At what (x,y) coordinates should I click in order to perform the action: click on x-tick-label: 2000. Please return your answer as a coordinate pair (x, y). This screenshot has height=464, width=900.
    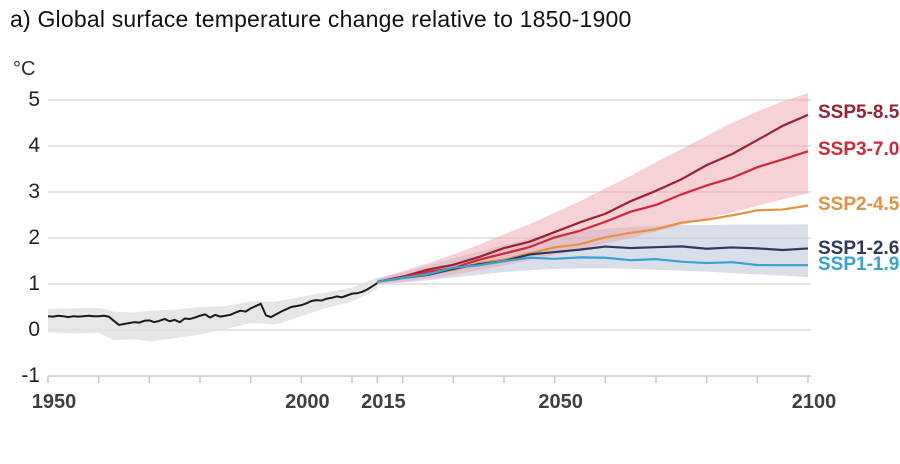
    Looking at the image, I should click on (307, 402).